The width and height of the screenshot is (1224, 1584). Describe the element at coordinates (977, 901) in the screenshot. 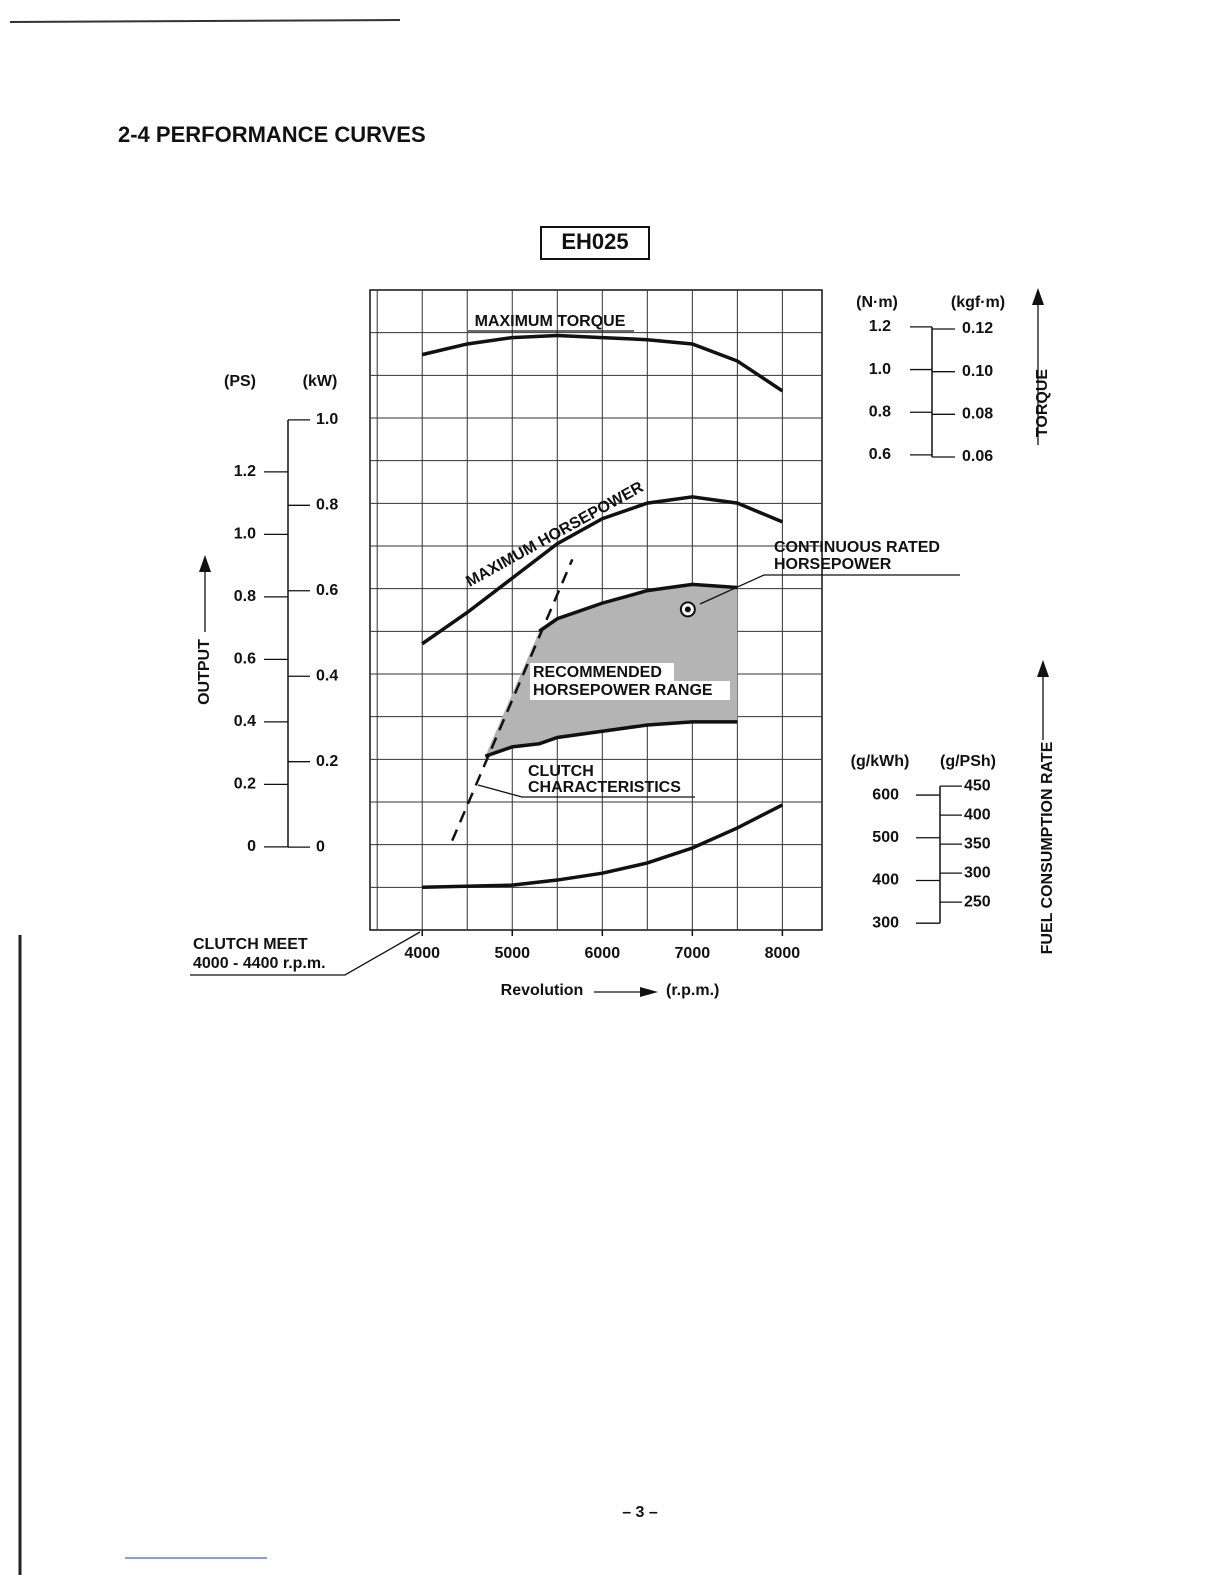

I see `y-tick-label: 250` at that location.